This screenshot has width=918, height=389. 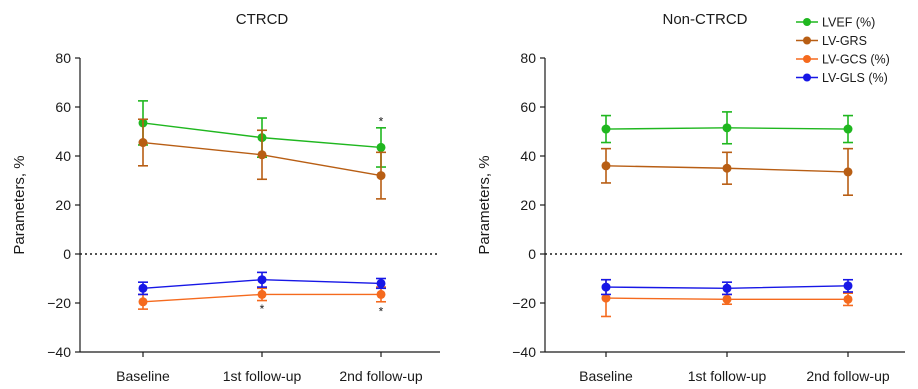 I want to click on legend-item: LV-GRS, so click(x=831, y=41).